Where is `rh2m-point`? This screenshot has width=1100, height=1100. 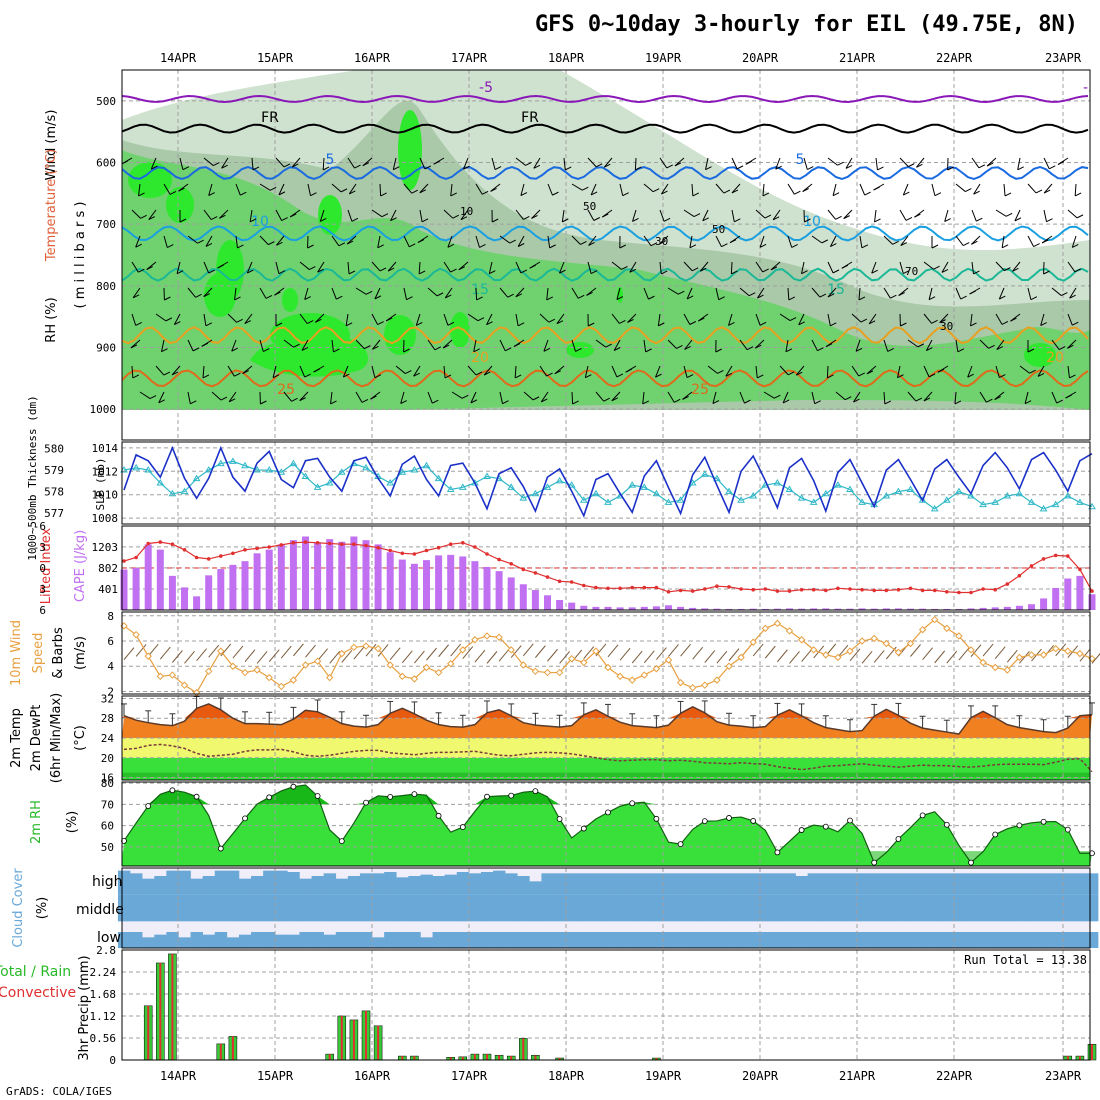 rh2m-point is located at coordinates (414, 794).